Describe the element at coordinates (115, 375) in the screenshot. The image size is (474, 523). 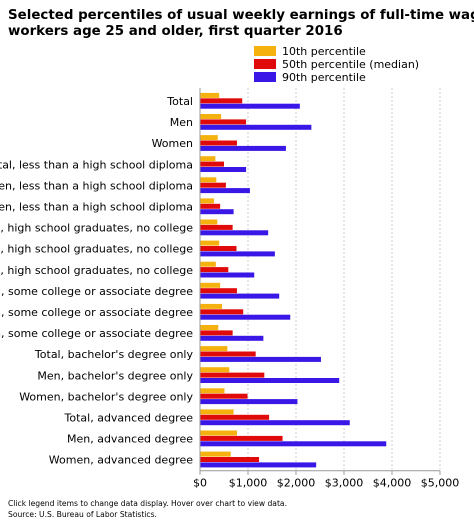
I see `category-label-13: Men, bachelor's degree only` at that location.